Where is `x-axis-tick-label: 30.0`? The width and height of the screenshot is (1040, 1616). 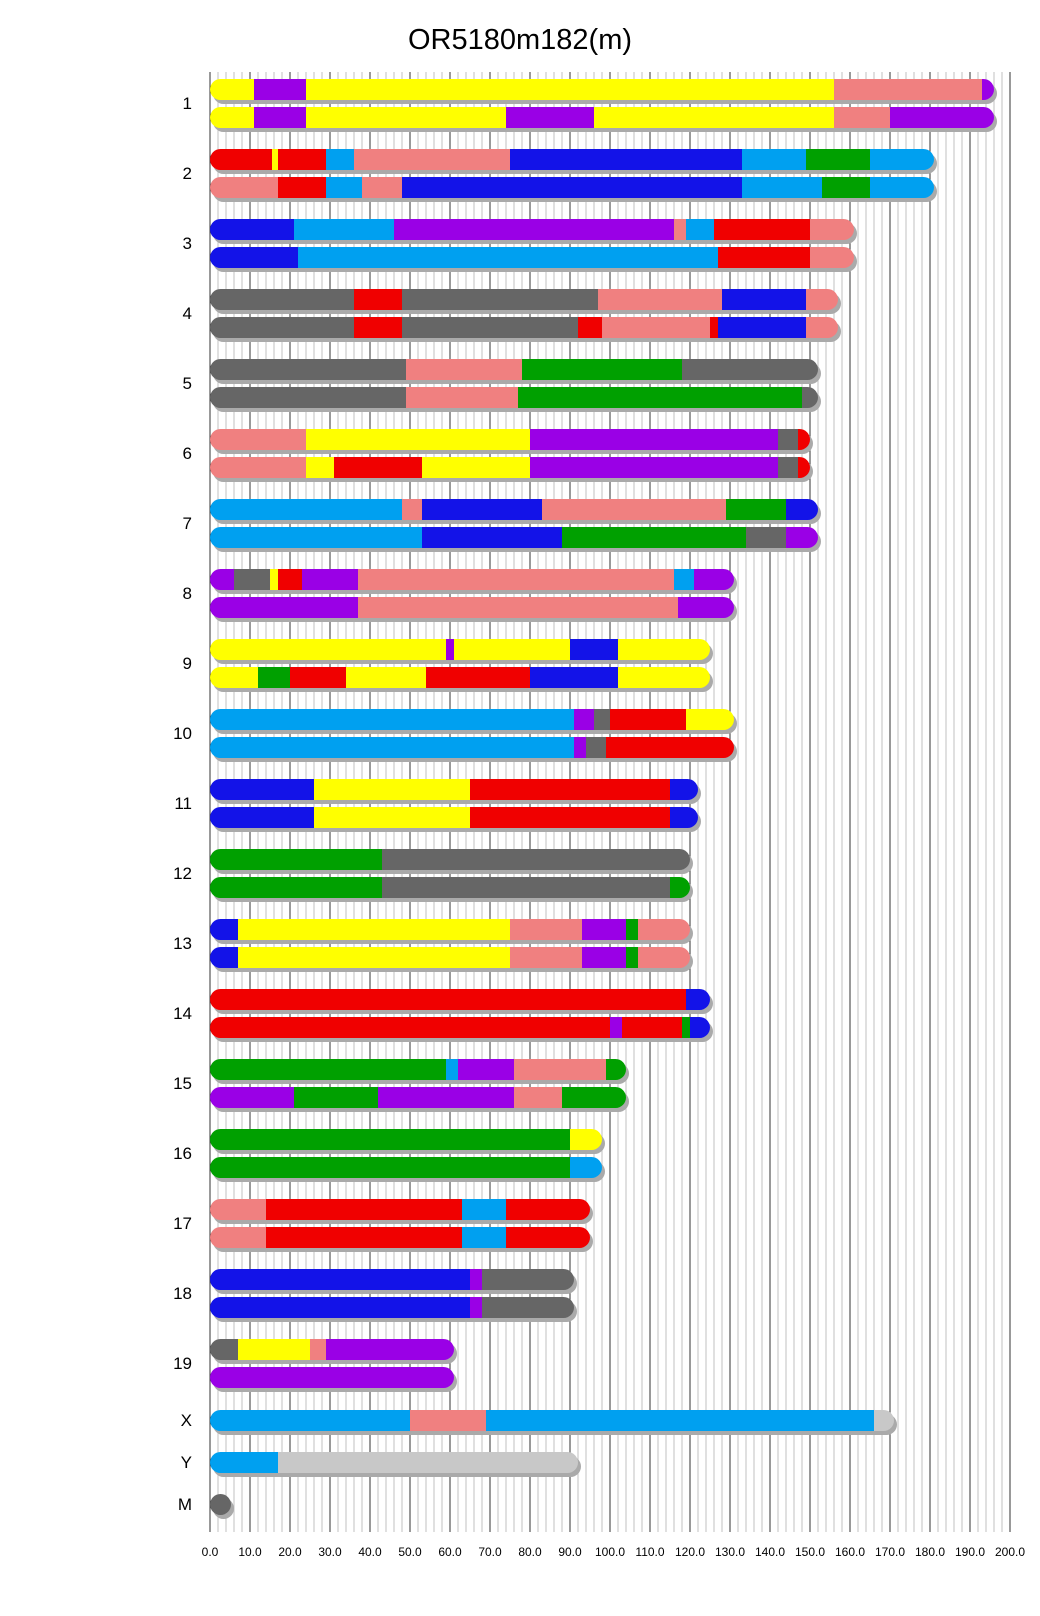
x-axis-tick-label: 30.0 is located at coordinates (330, 1552).